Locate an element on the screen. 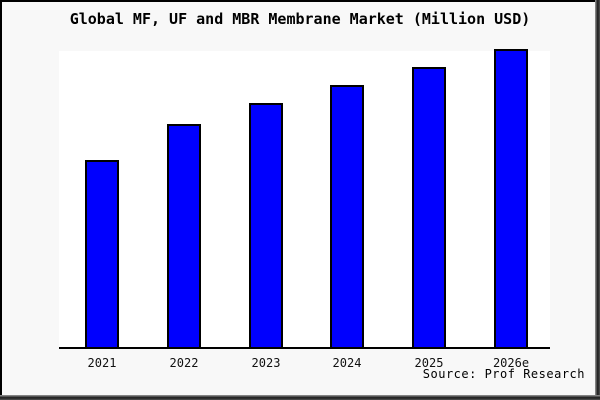 The image size is (600, 400). x-axis-tick-labels: 2021 2022 2023 2024 2025 2026e is located at coordinates (304, 363).